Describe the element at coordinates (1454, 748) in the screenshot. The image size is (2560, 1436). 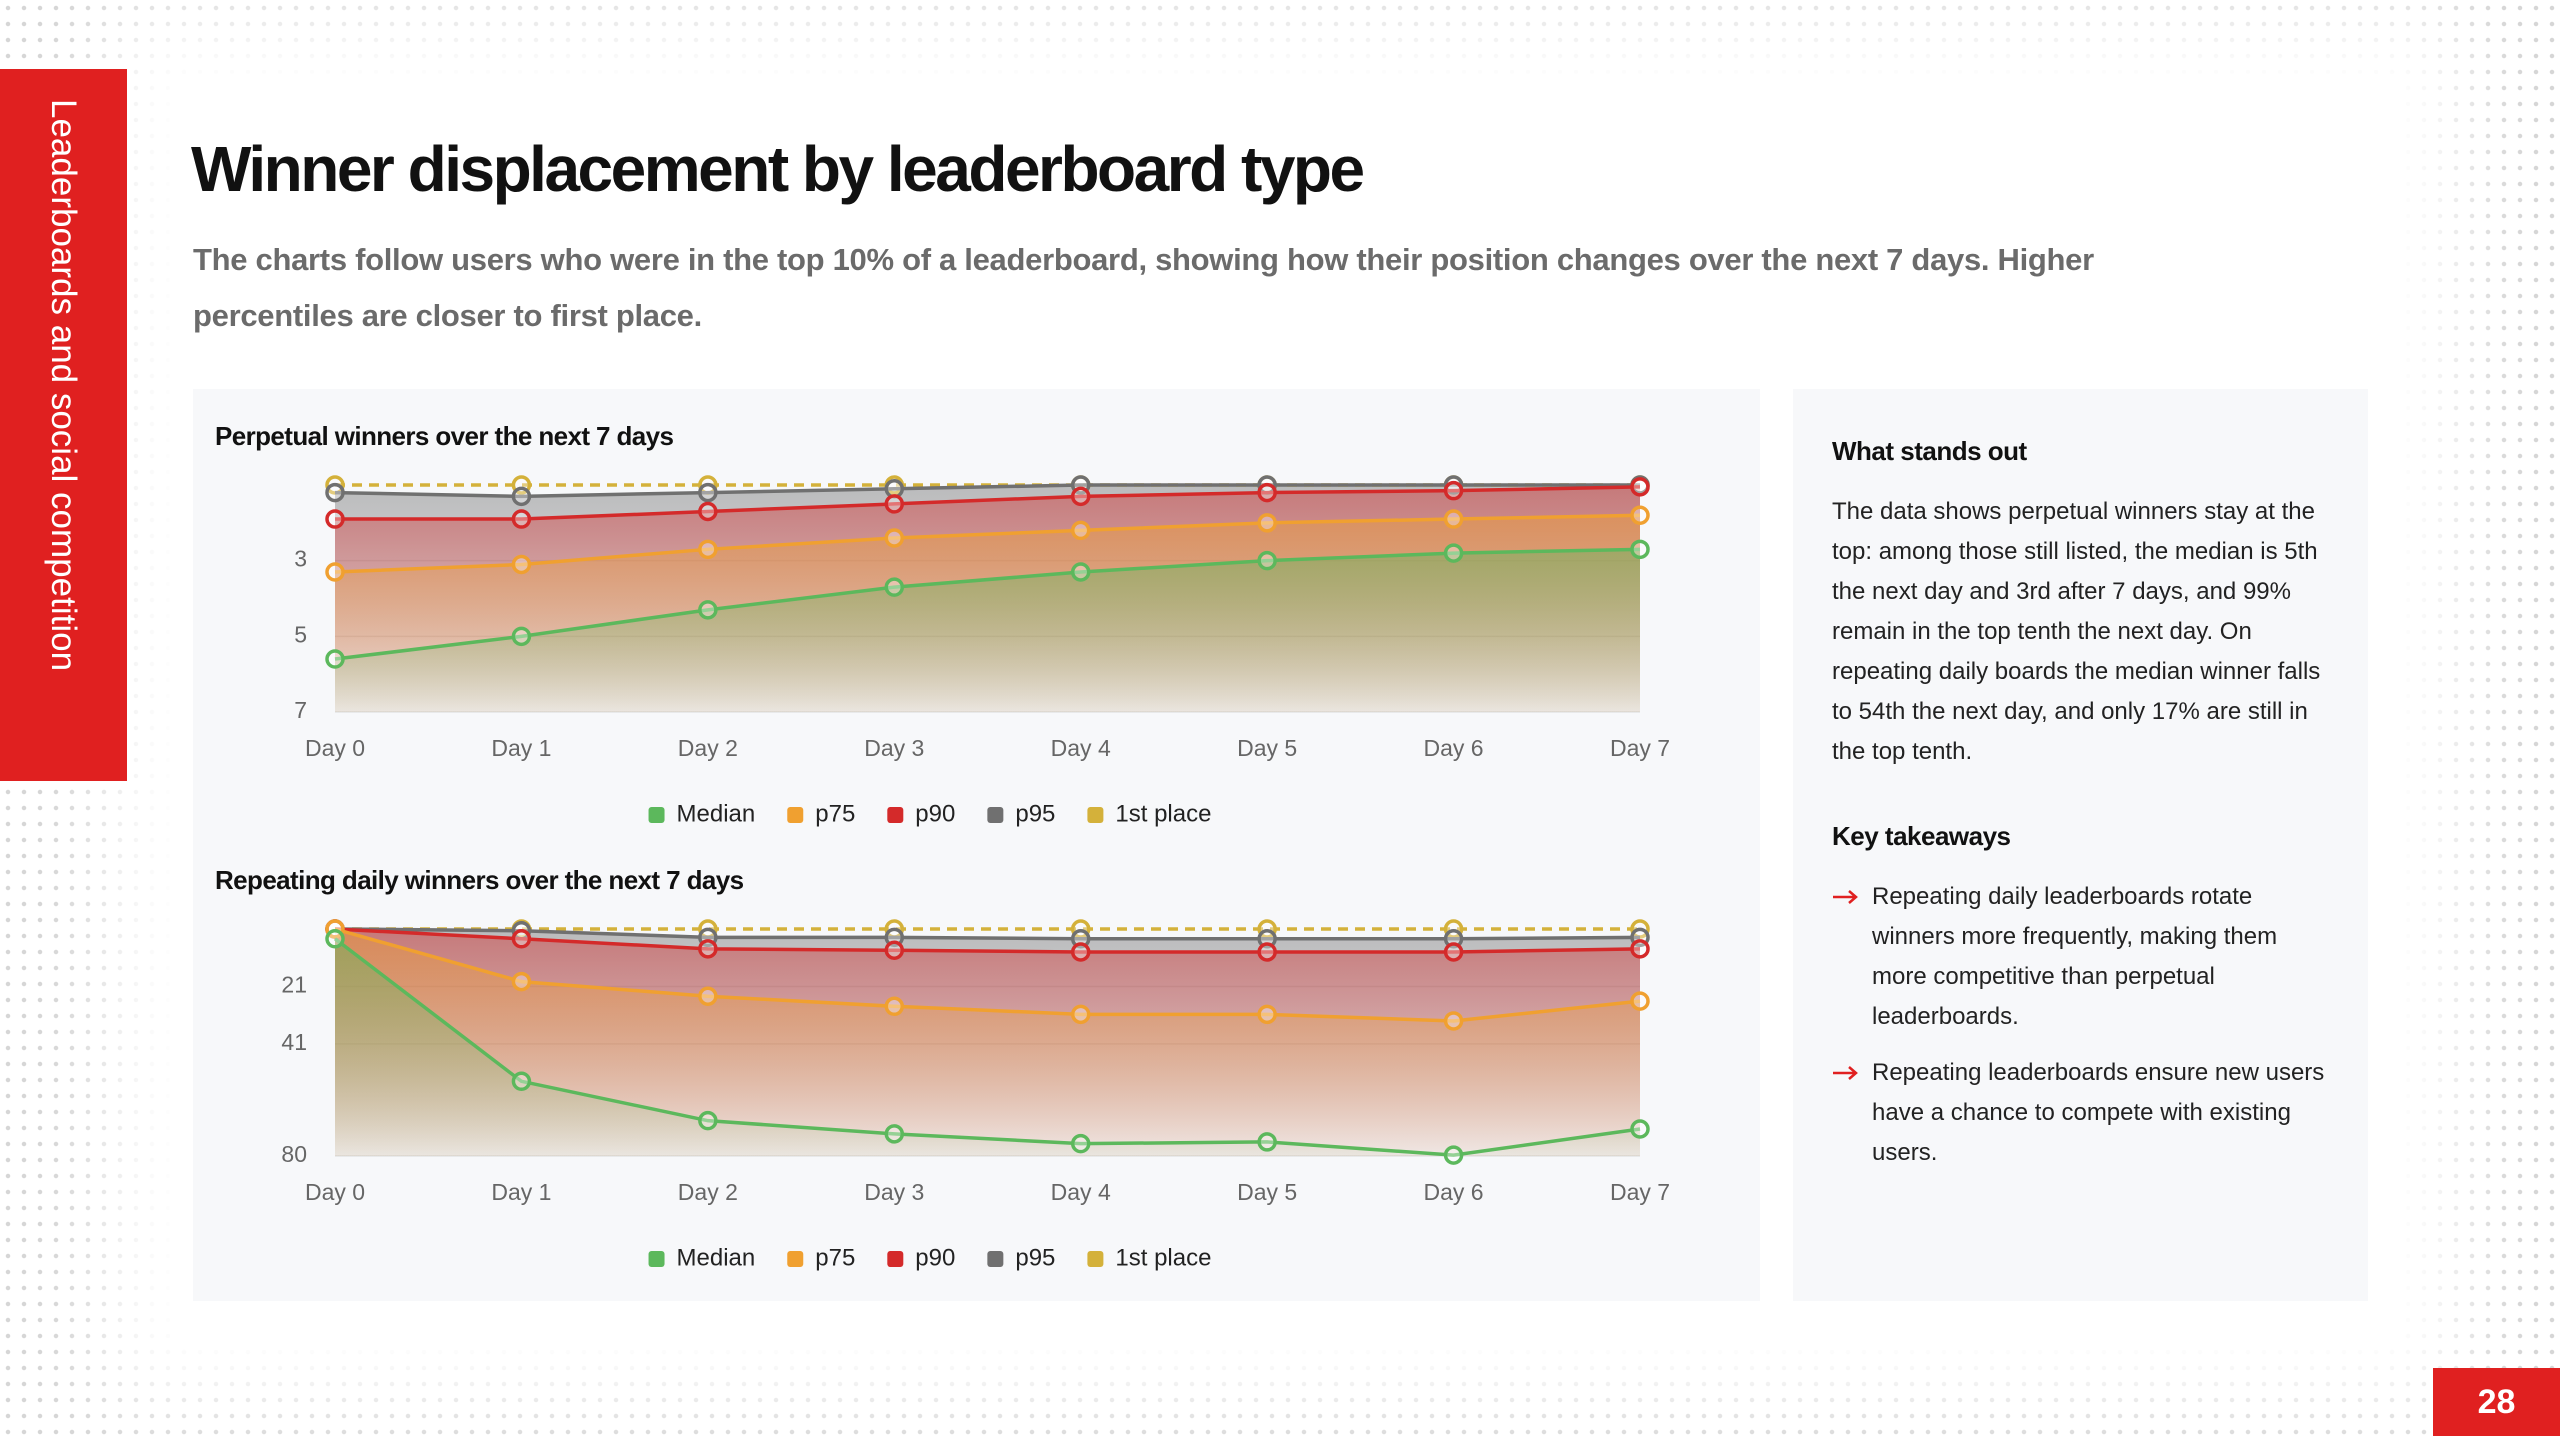
I see `x-tick-label: Day 6` at that location.